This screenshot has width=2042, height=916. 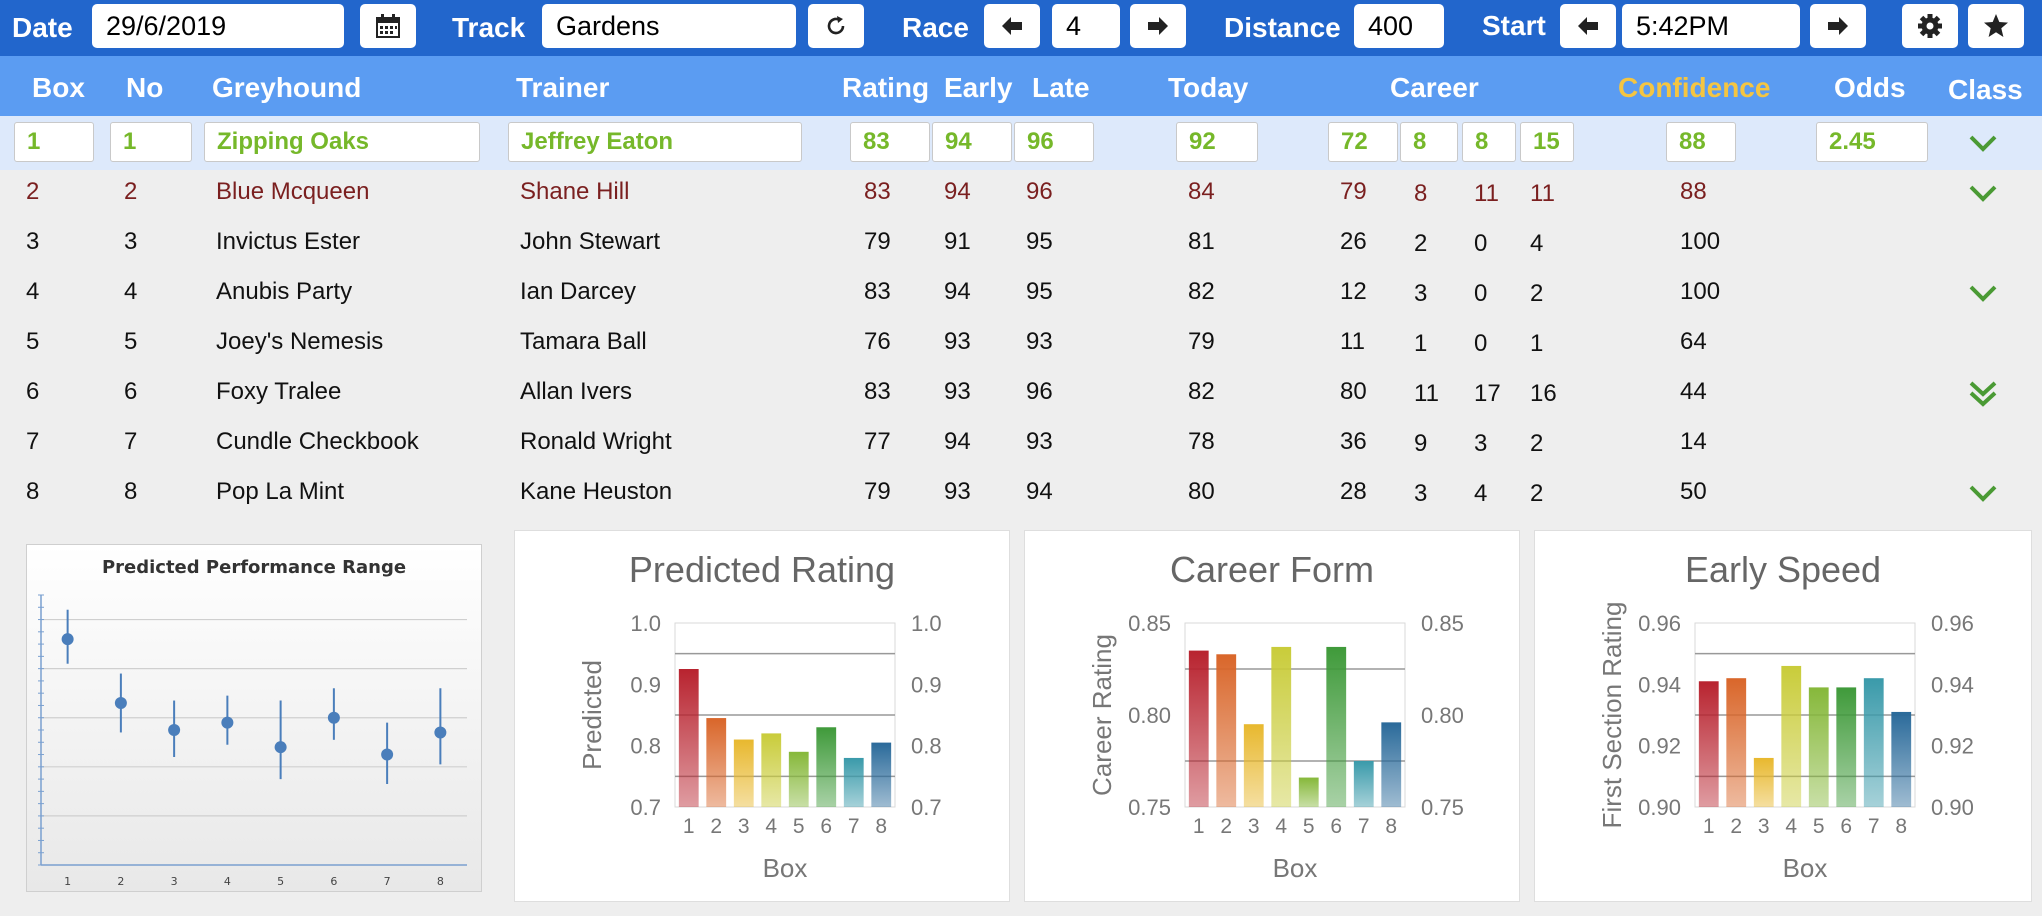 I want to click on career-3-cell: 3, so click(x=1481, y=443).